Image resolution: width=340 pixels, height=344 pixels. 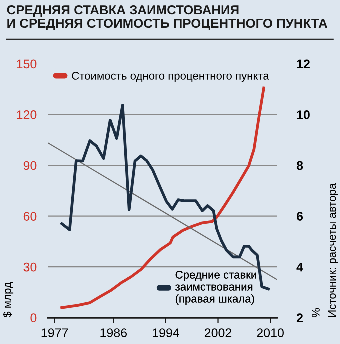 What do you see at coordinates (300, 216) in the screenshot?
I see `y2-tick-label: 6` at bounding box center [300, 216].